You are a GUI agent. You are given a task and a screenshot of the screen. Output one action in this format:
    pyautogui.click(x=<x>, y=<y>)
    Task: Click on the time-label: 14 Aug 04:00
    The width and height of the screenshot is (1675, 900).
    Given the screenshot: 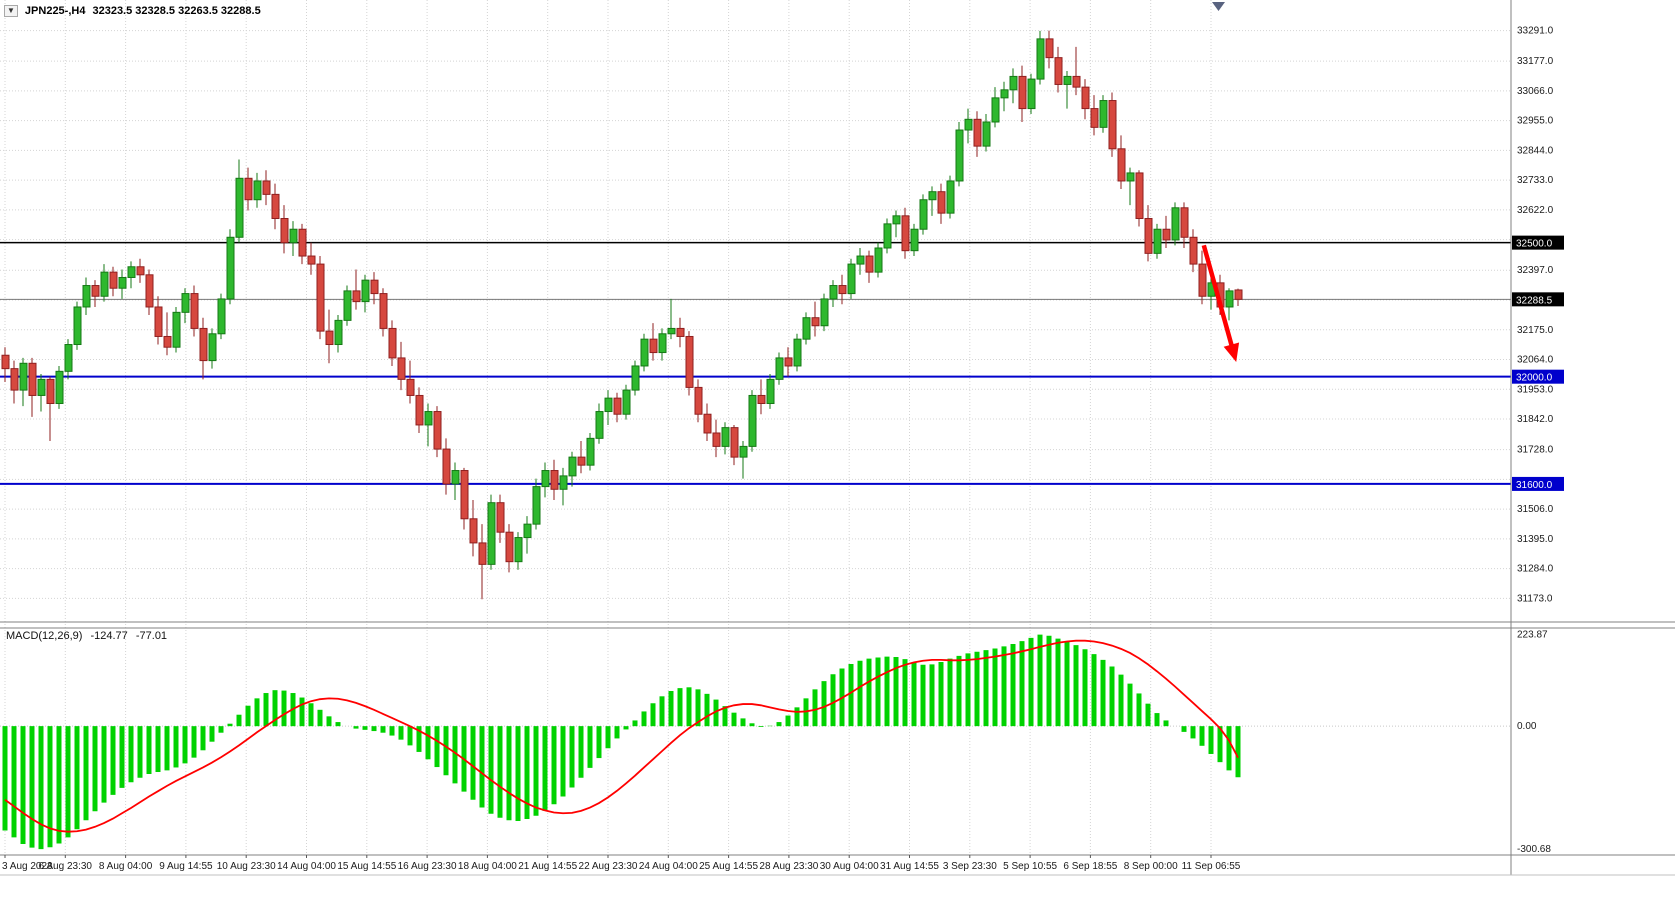 What is the action you would take?
    pyautogui.click(x=306, y=866)
    